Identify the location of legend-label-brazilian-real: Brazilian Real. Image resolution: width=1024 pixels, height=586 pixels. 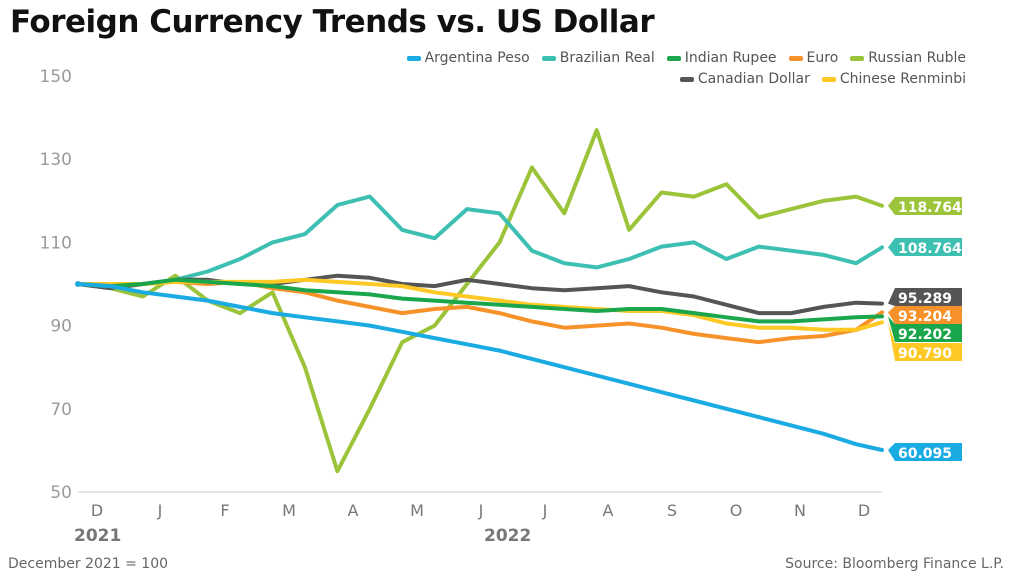
(607, 58).